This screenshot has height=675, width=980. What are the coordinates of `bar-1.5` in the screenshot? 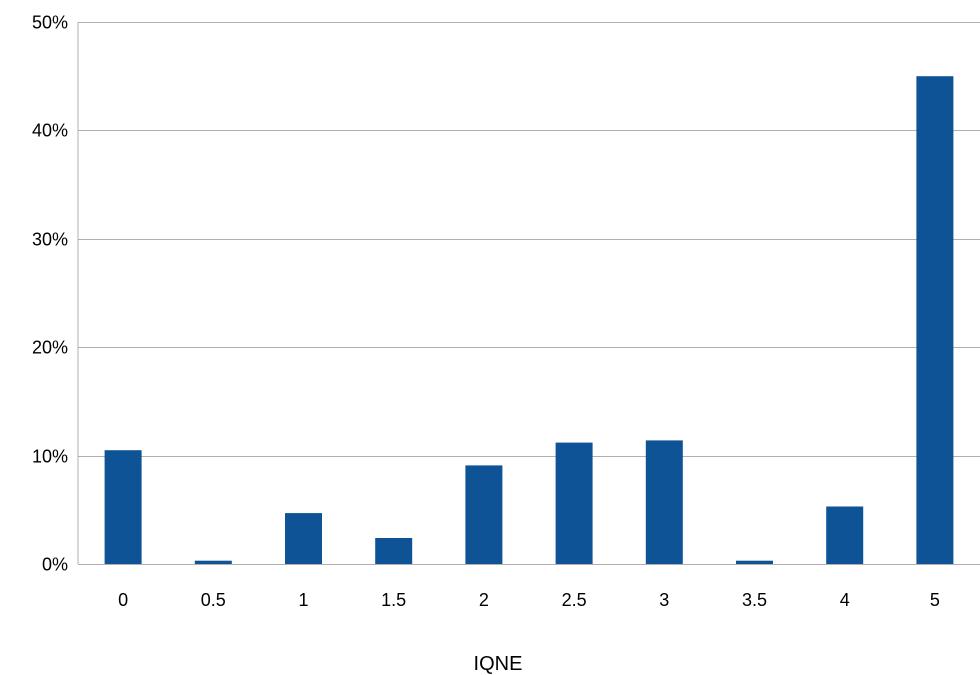 It's located at (394, 551).